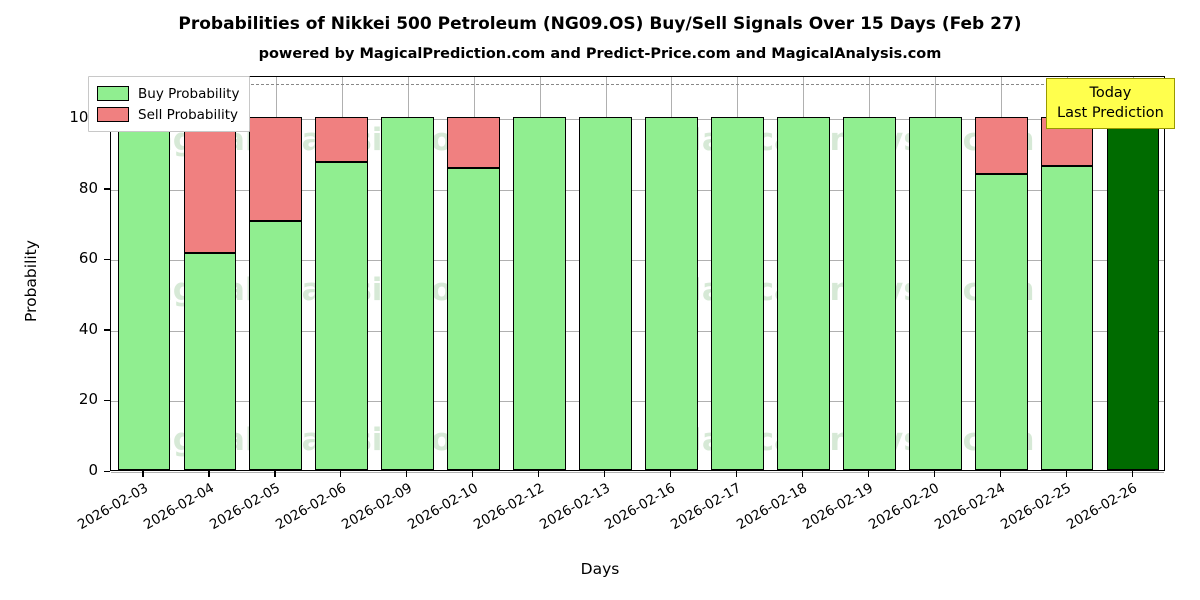 Image resolution: width=1200 pixels, height=600 pixels. Describe the element at coordinates (188, 114) in the screenshot. I see `legend-label-sell: Sell Probability` at that location.